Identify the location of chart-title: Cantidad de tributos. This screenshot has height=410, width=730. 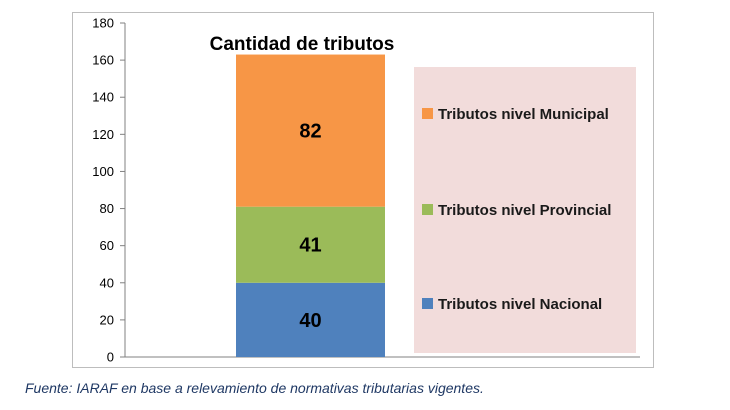
(302, 44).